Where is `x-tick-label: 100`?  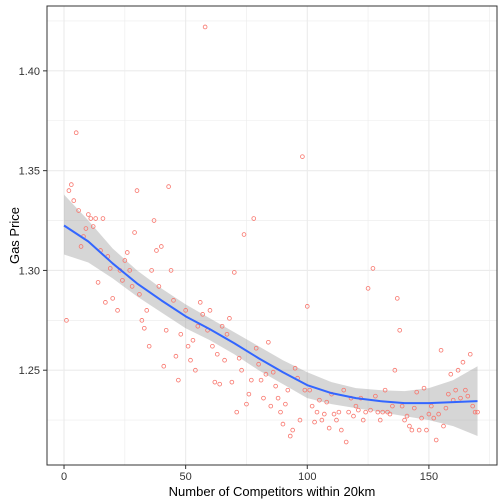 x-tick-label: 100 is located at coordinates (307, 477).